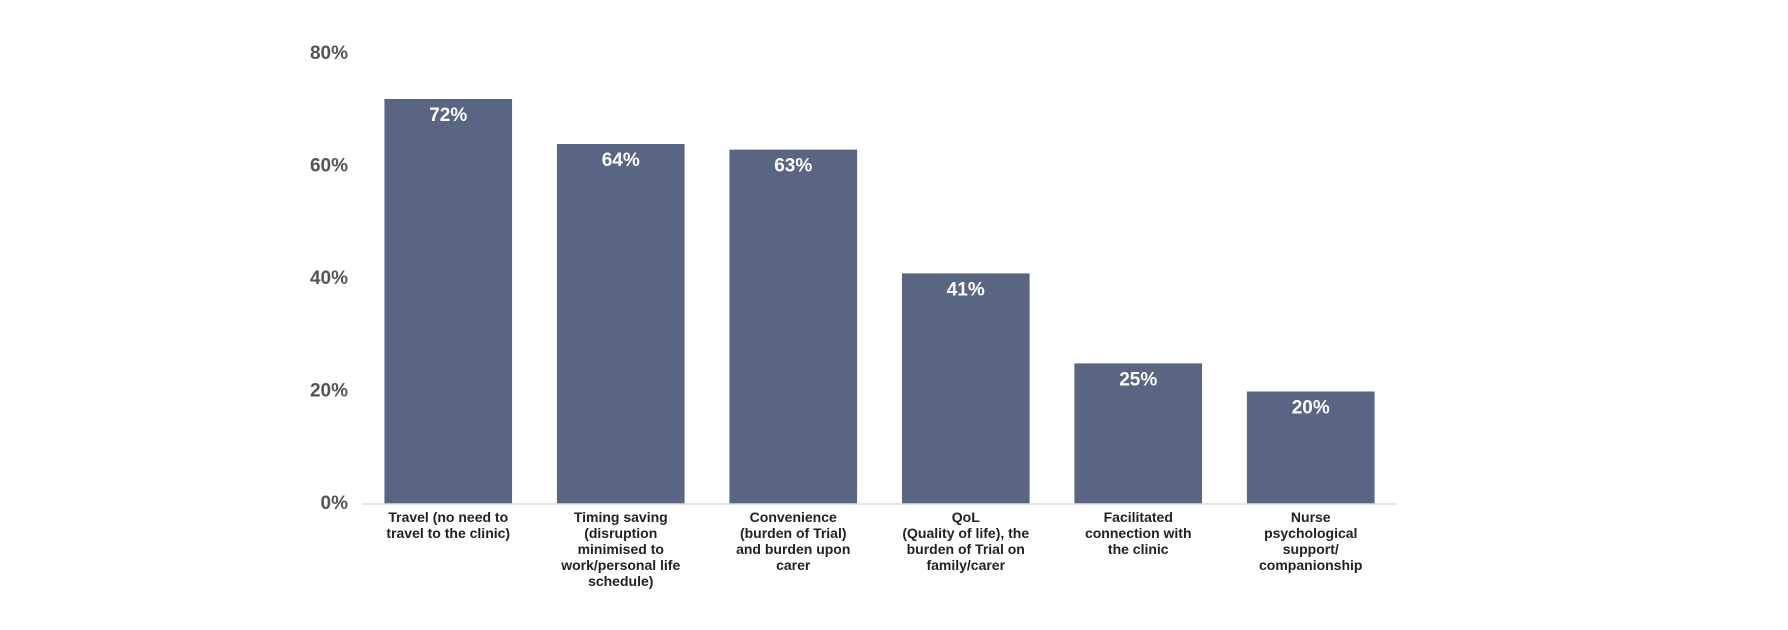  Describe the element at coordinates (621, 160) in the screenshot. I see `value-label: 64%` at that location.